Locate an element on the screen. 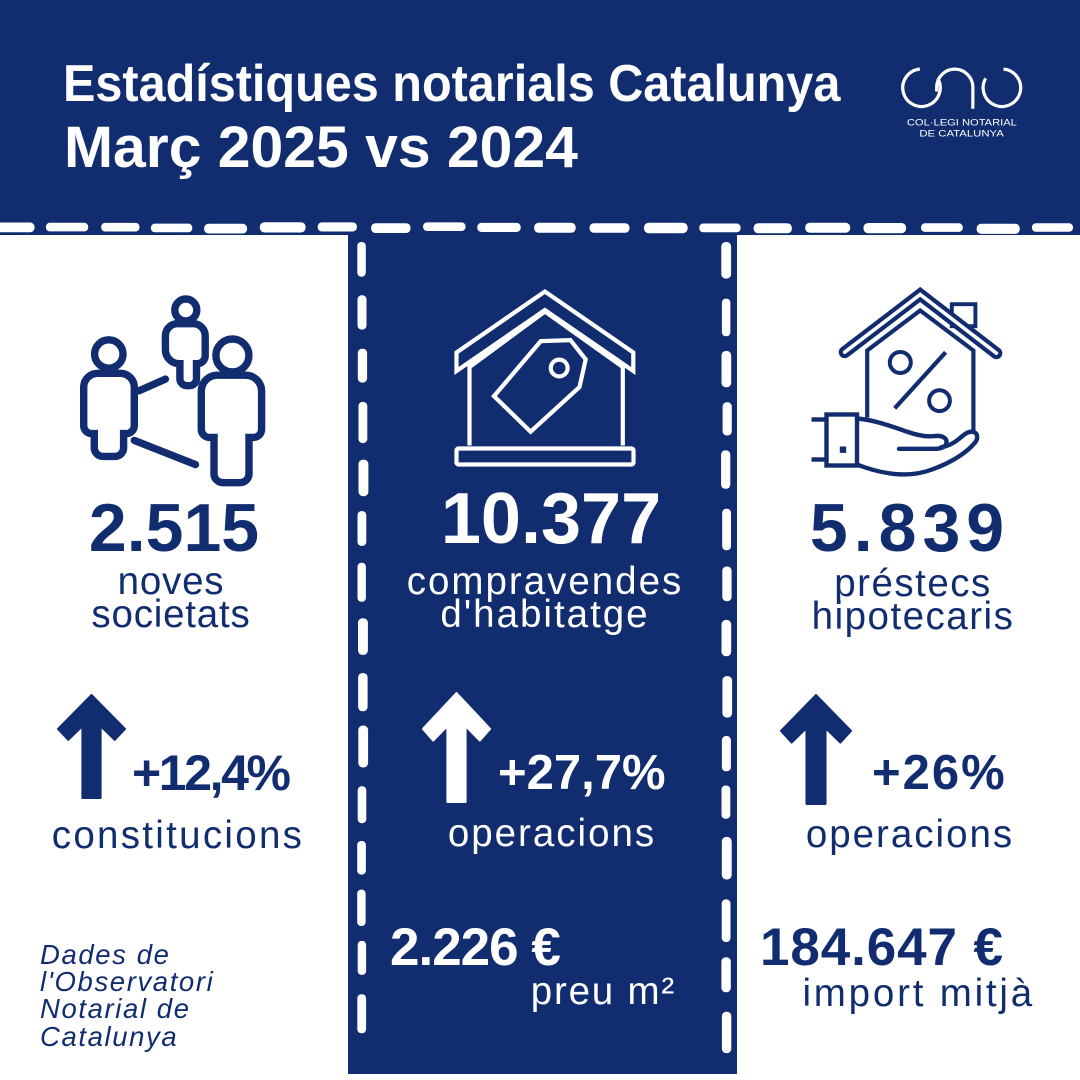 This screenshot has width=1080, height=1080. svg-text: DE CATALUNYA is located at coordinates (961, 134).